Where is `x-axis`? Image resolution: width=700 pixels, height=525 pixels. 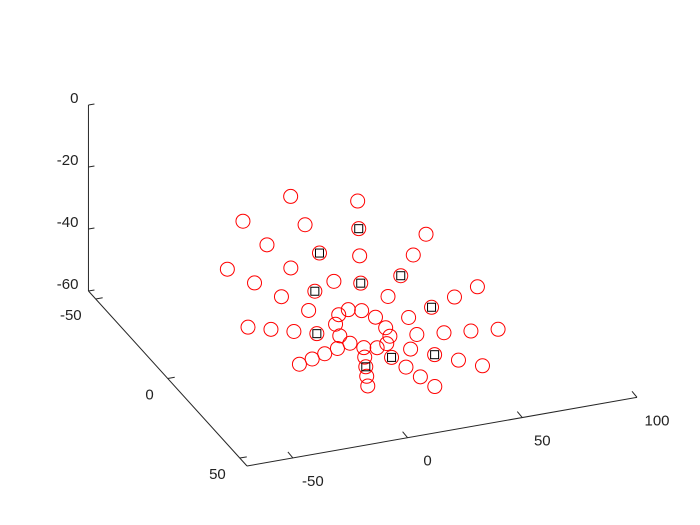
x-axis is located at coordinates (442, 431).